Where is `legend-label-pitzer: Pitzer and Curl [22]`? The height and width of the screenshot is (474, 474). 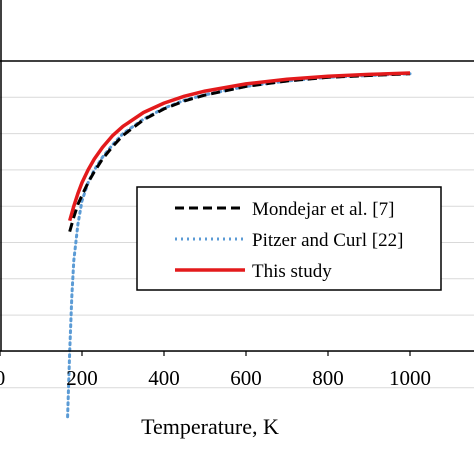
legend-label-pitzer: Pitzer and Curl [22] is located at coordinates (327, 240).